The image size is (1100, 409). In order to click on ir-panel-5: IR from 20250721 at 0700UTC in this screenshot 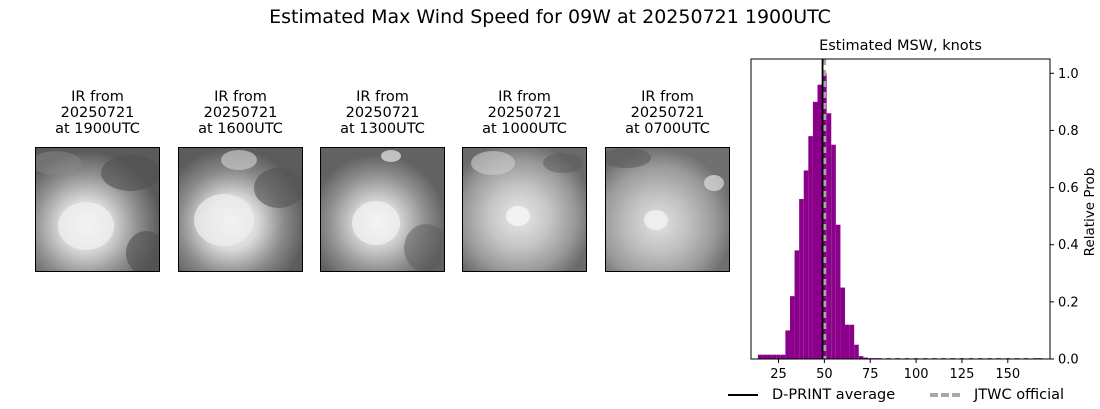, I will do `click(667, 180)`.